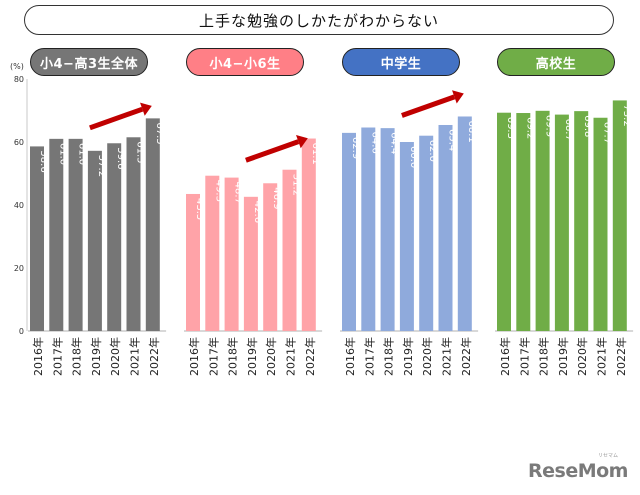  Describe the element at coordinates (626, 115) in the screenshot. I see `data-label: 73.2` at that location.